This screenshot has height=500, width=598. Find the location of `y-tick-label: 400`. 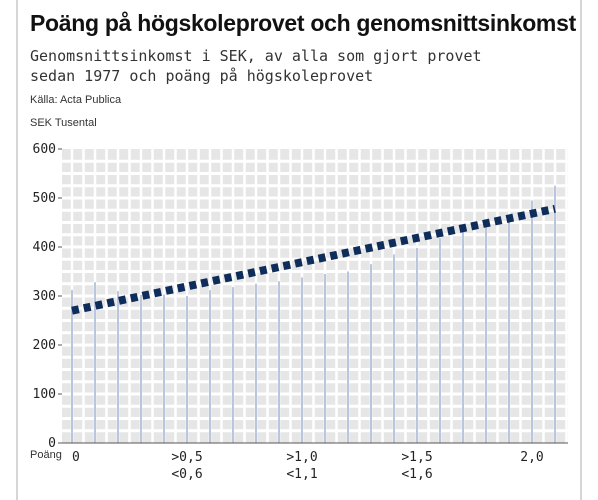

y-tick-label: 400 is located at coordinates (44, 247).